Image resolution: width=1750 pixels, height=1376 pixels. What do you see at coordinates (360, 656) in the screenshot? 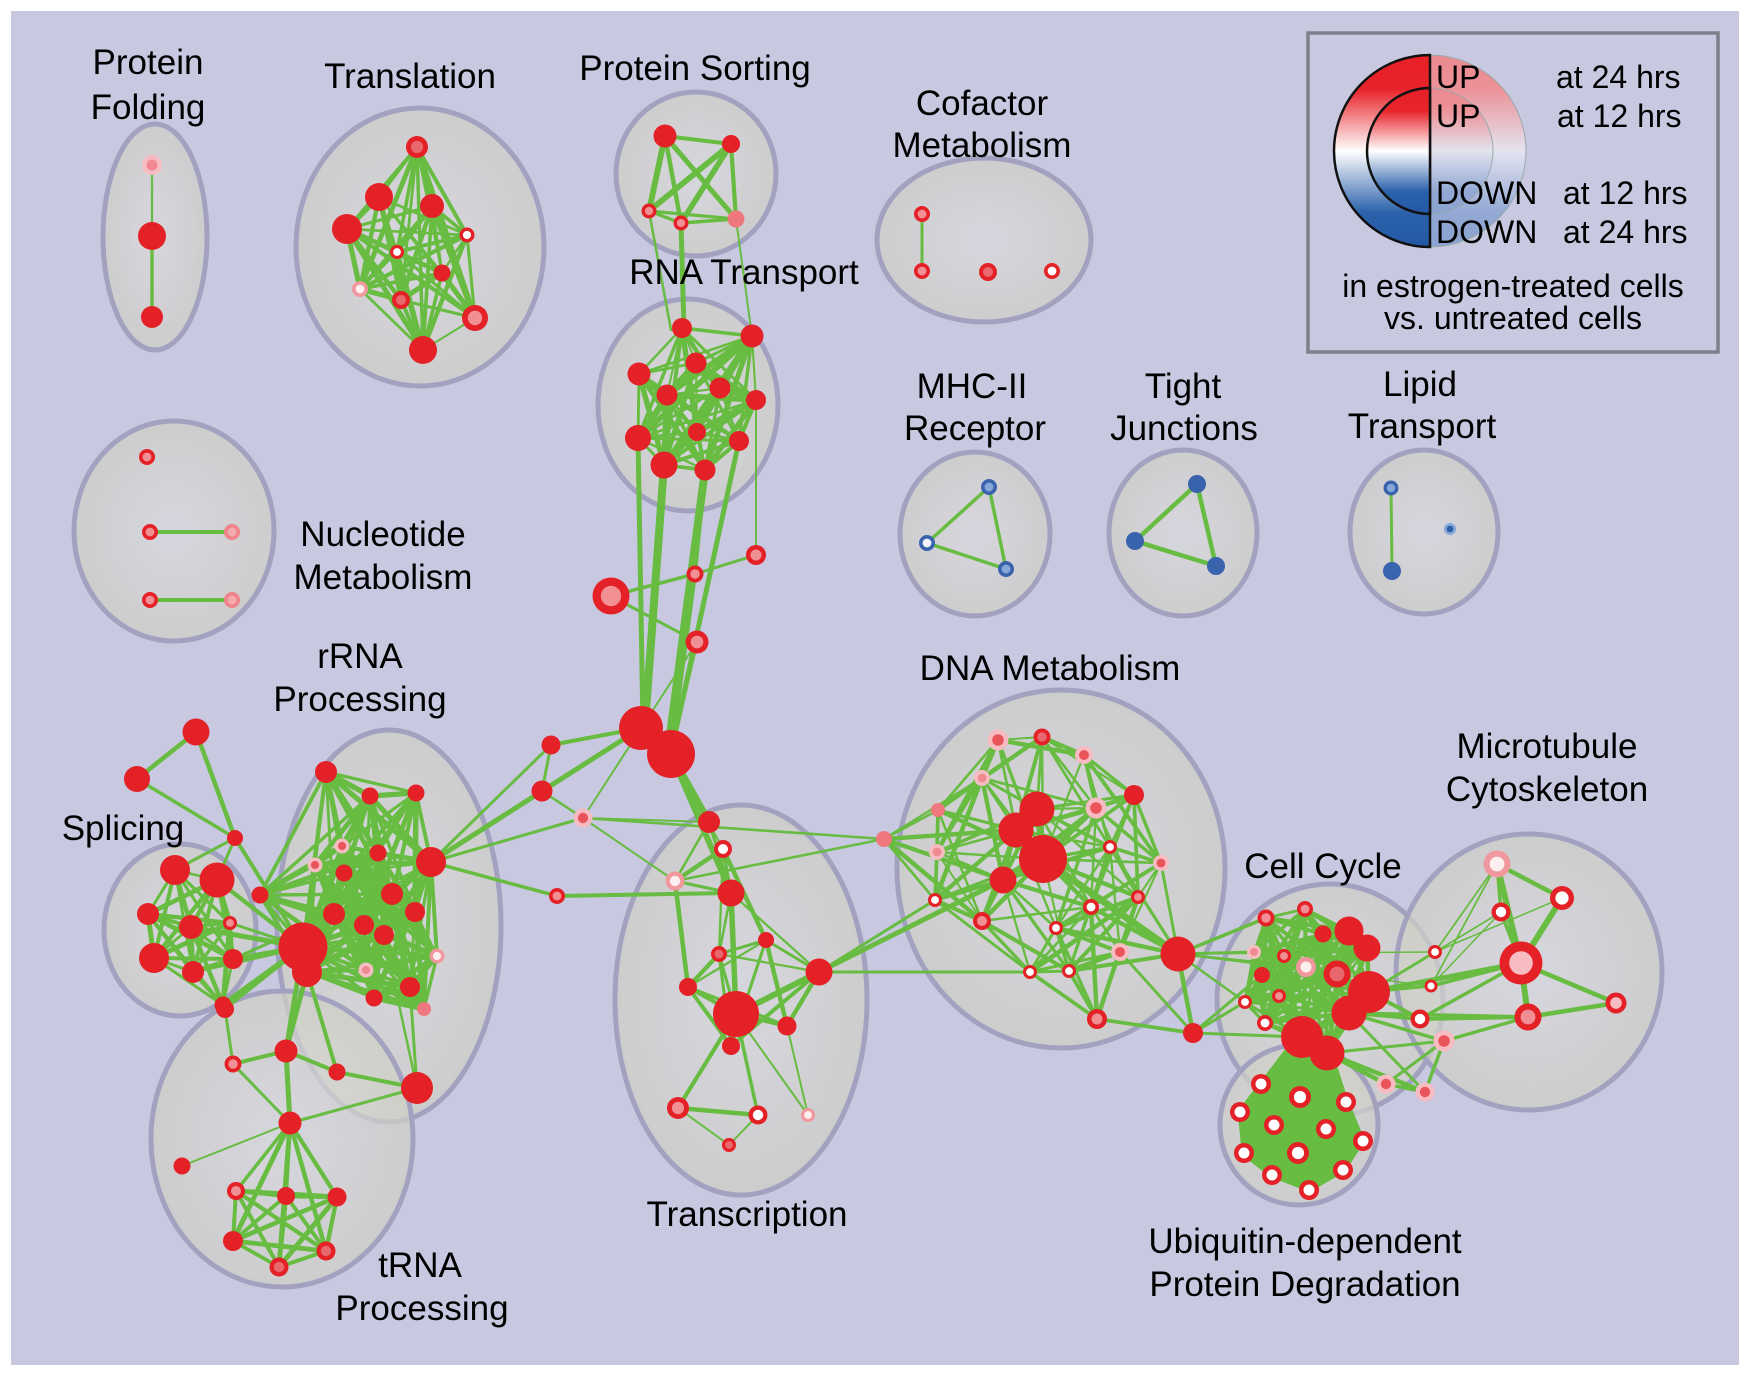
I see `svg-text: rRNA` at bounding box center [360, 656].